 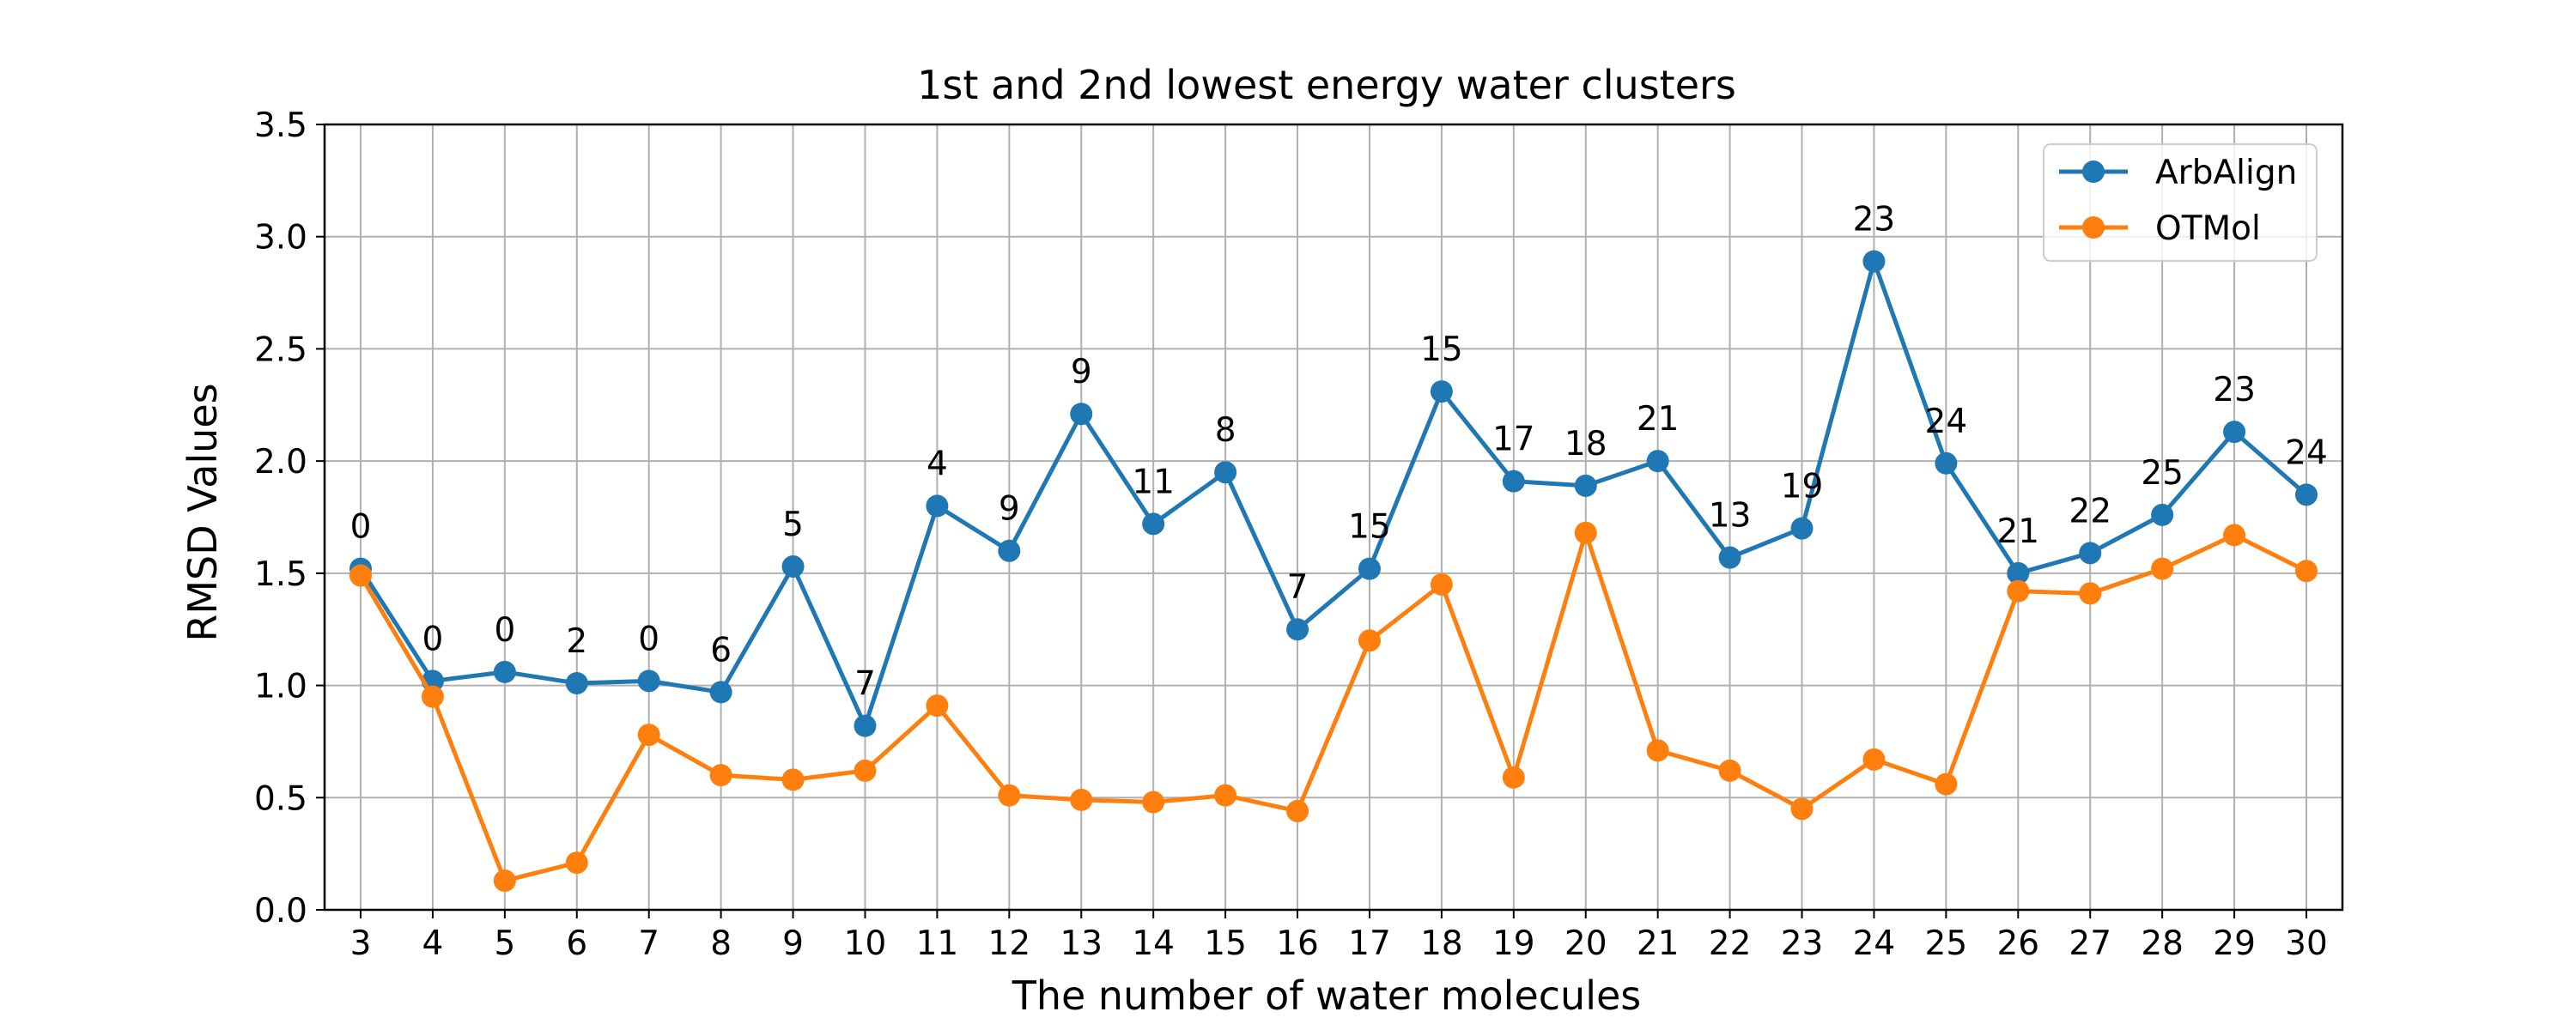 I want to click on y-tick-label: 0.5, so click(x=280, y=798).